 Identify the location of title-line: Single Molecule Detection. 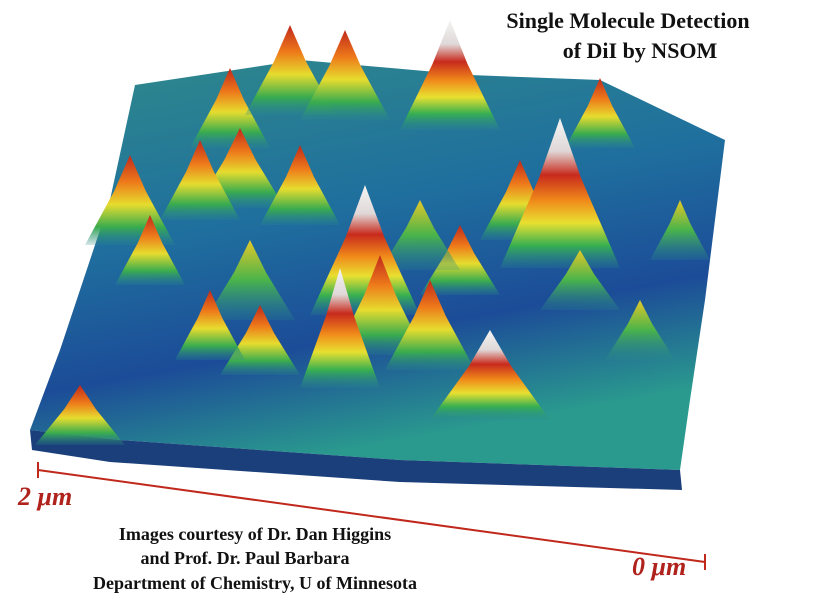
(627, 20).